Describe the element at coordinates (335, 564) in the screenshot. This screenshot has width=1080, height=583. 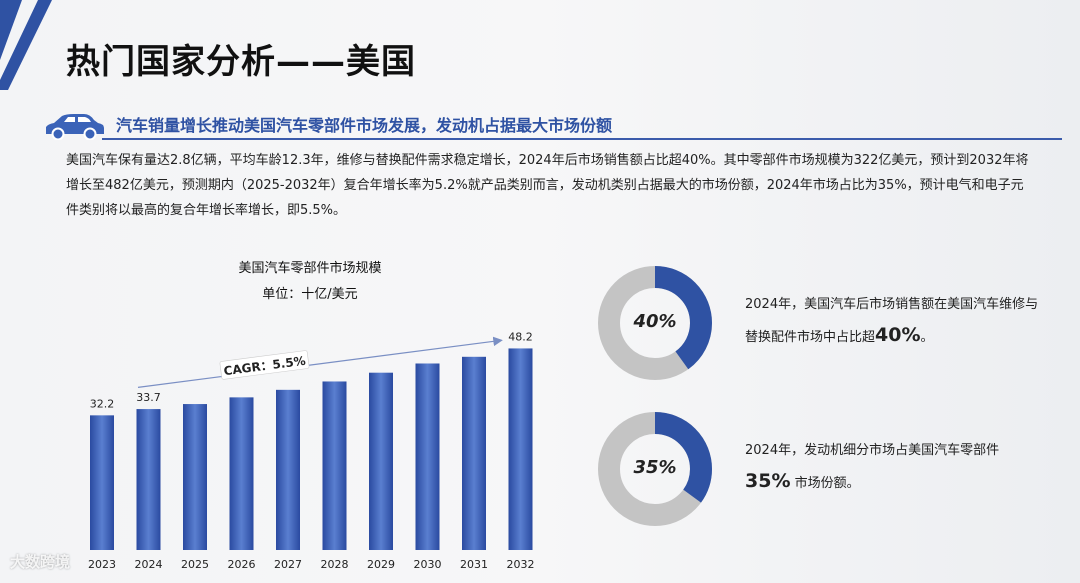
I see `x-tick-2028: 2028` at that location.